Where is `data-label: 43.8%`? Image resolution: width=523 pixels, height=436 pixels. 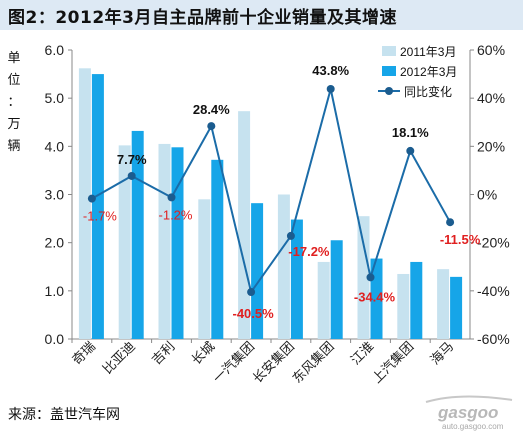
data-label: 43.8% is located at coordinates (330, 70).